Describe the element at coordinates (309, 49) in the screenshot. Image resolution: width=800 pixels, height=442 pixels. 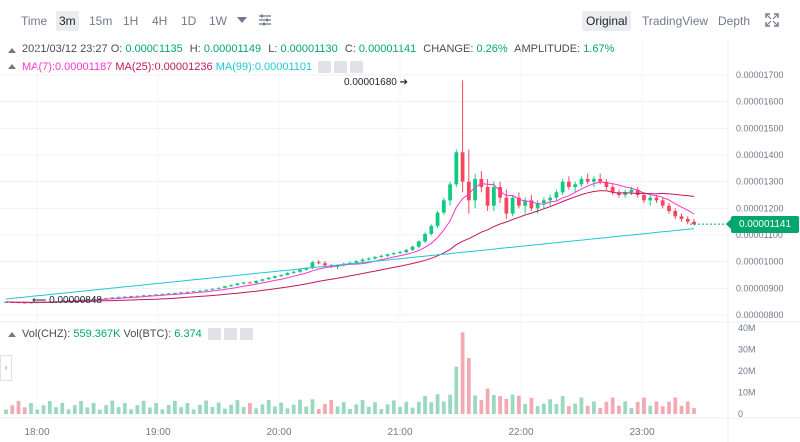
I see `low-value: 0.00001130` at that location.